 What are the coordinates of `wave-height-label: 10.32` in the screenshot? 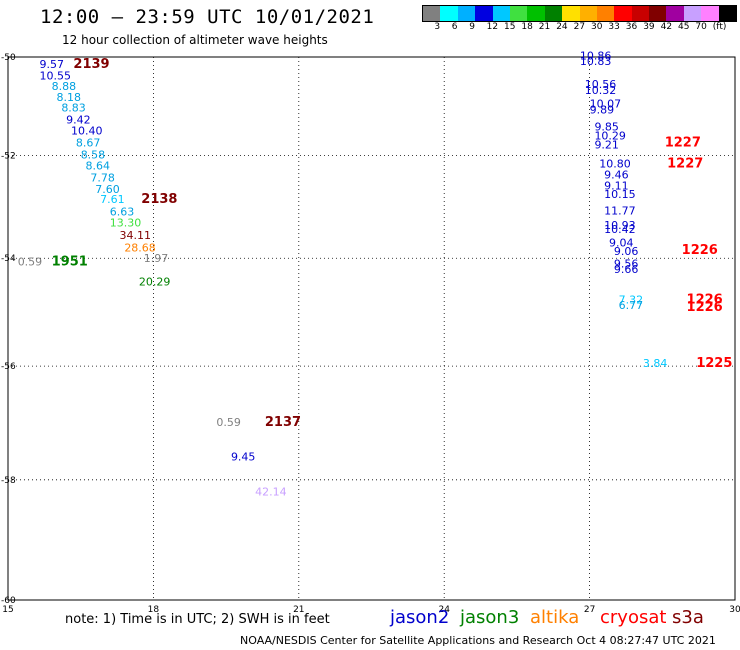 It's located at (601, 90).